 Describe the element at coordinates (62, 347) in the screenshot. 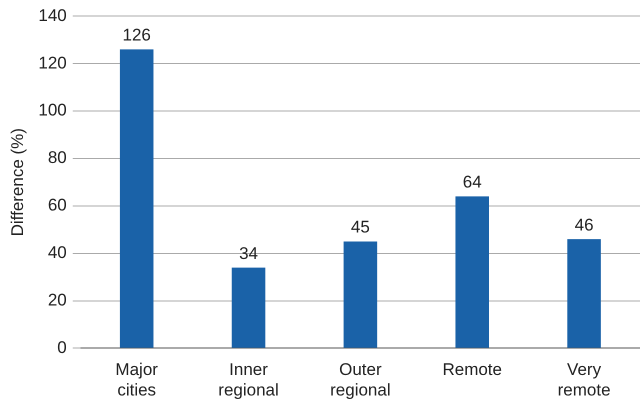

I see `y-tick-label: 0` at that location.